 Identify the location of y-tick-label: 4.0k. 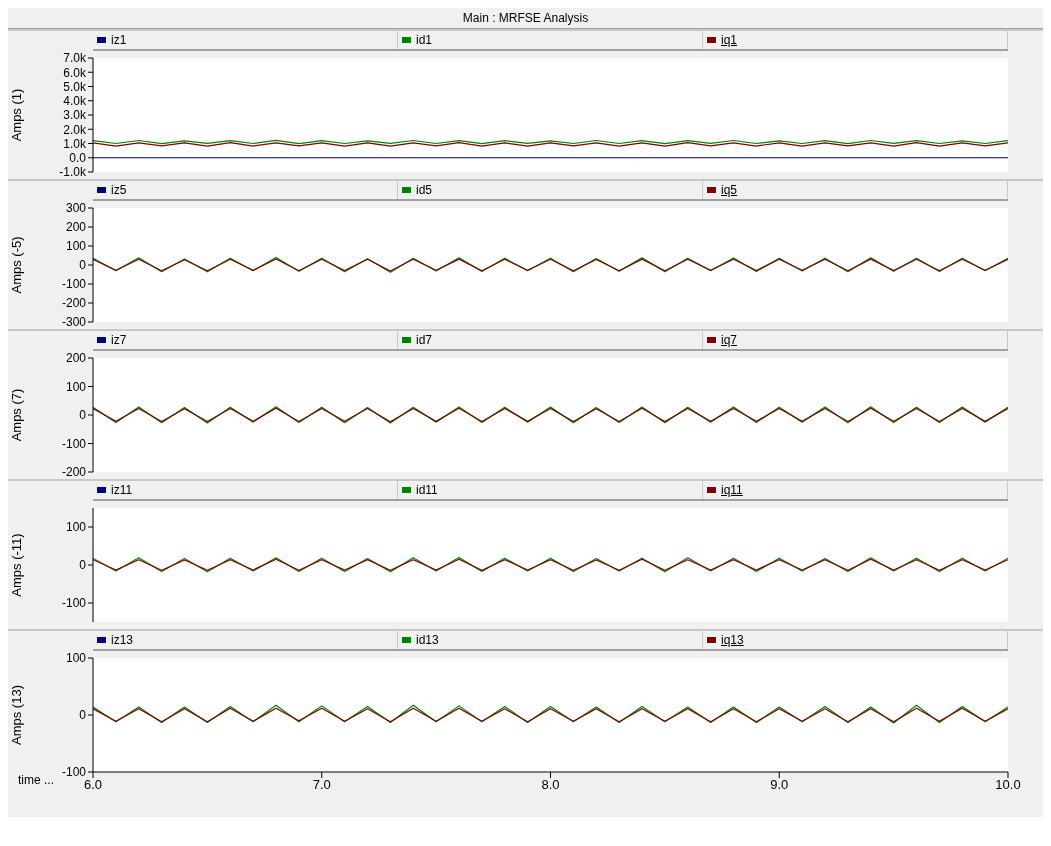
(75, 101).